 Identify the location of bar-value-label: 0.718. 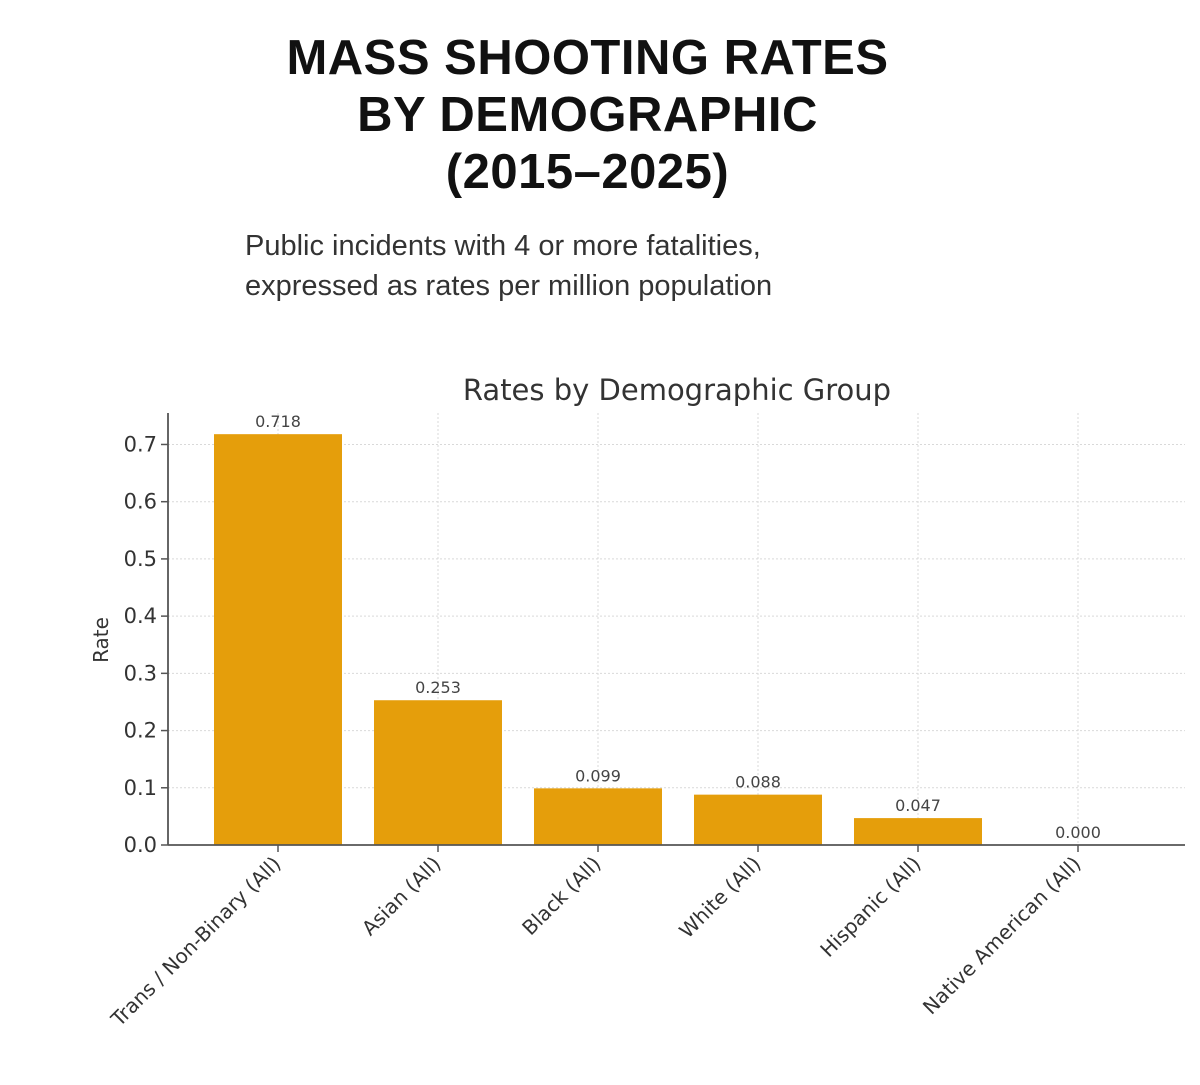
(278, 421).